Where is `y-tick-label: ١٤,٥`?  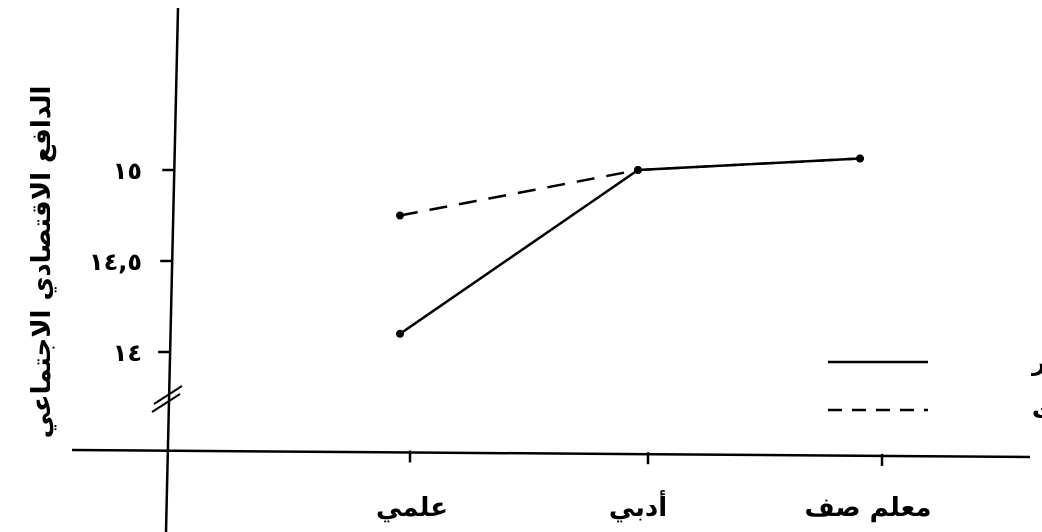
y-tick-label: ١٤,٥ is located at coordinates (115, 262).